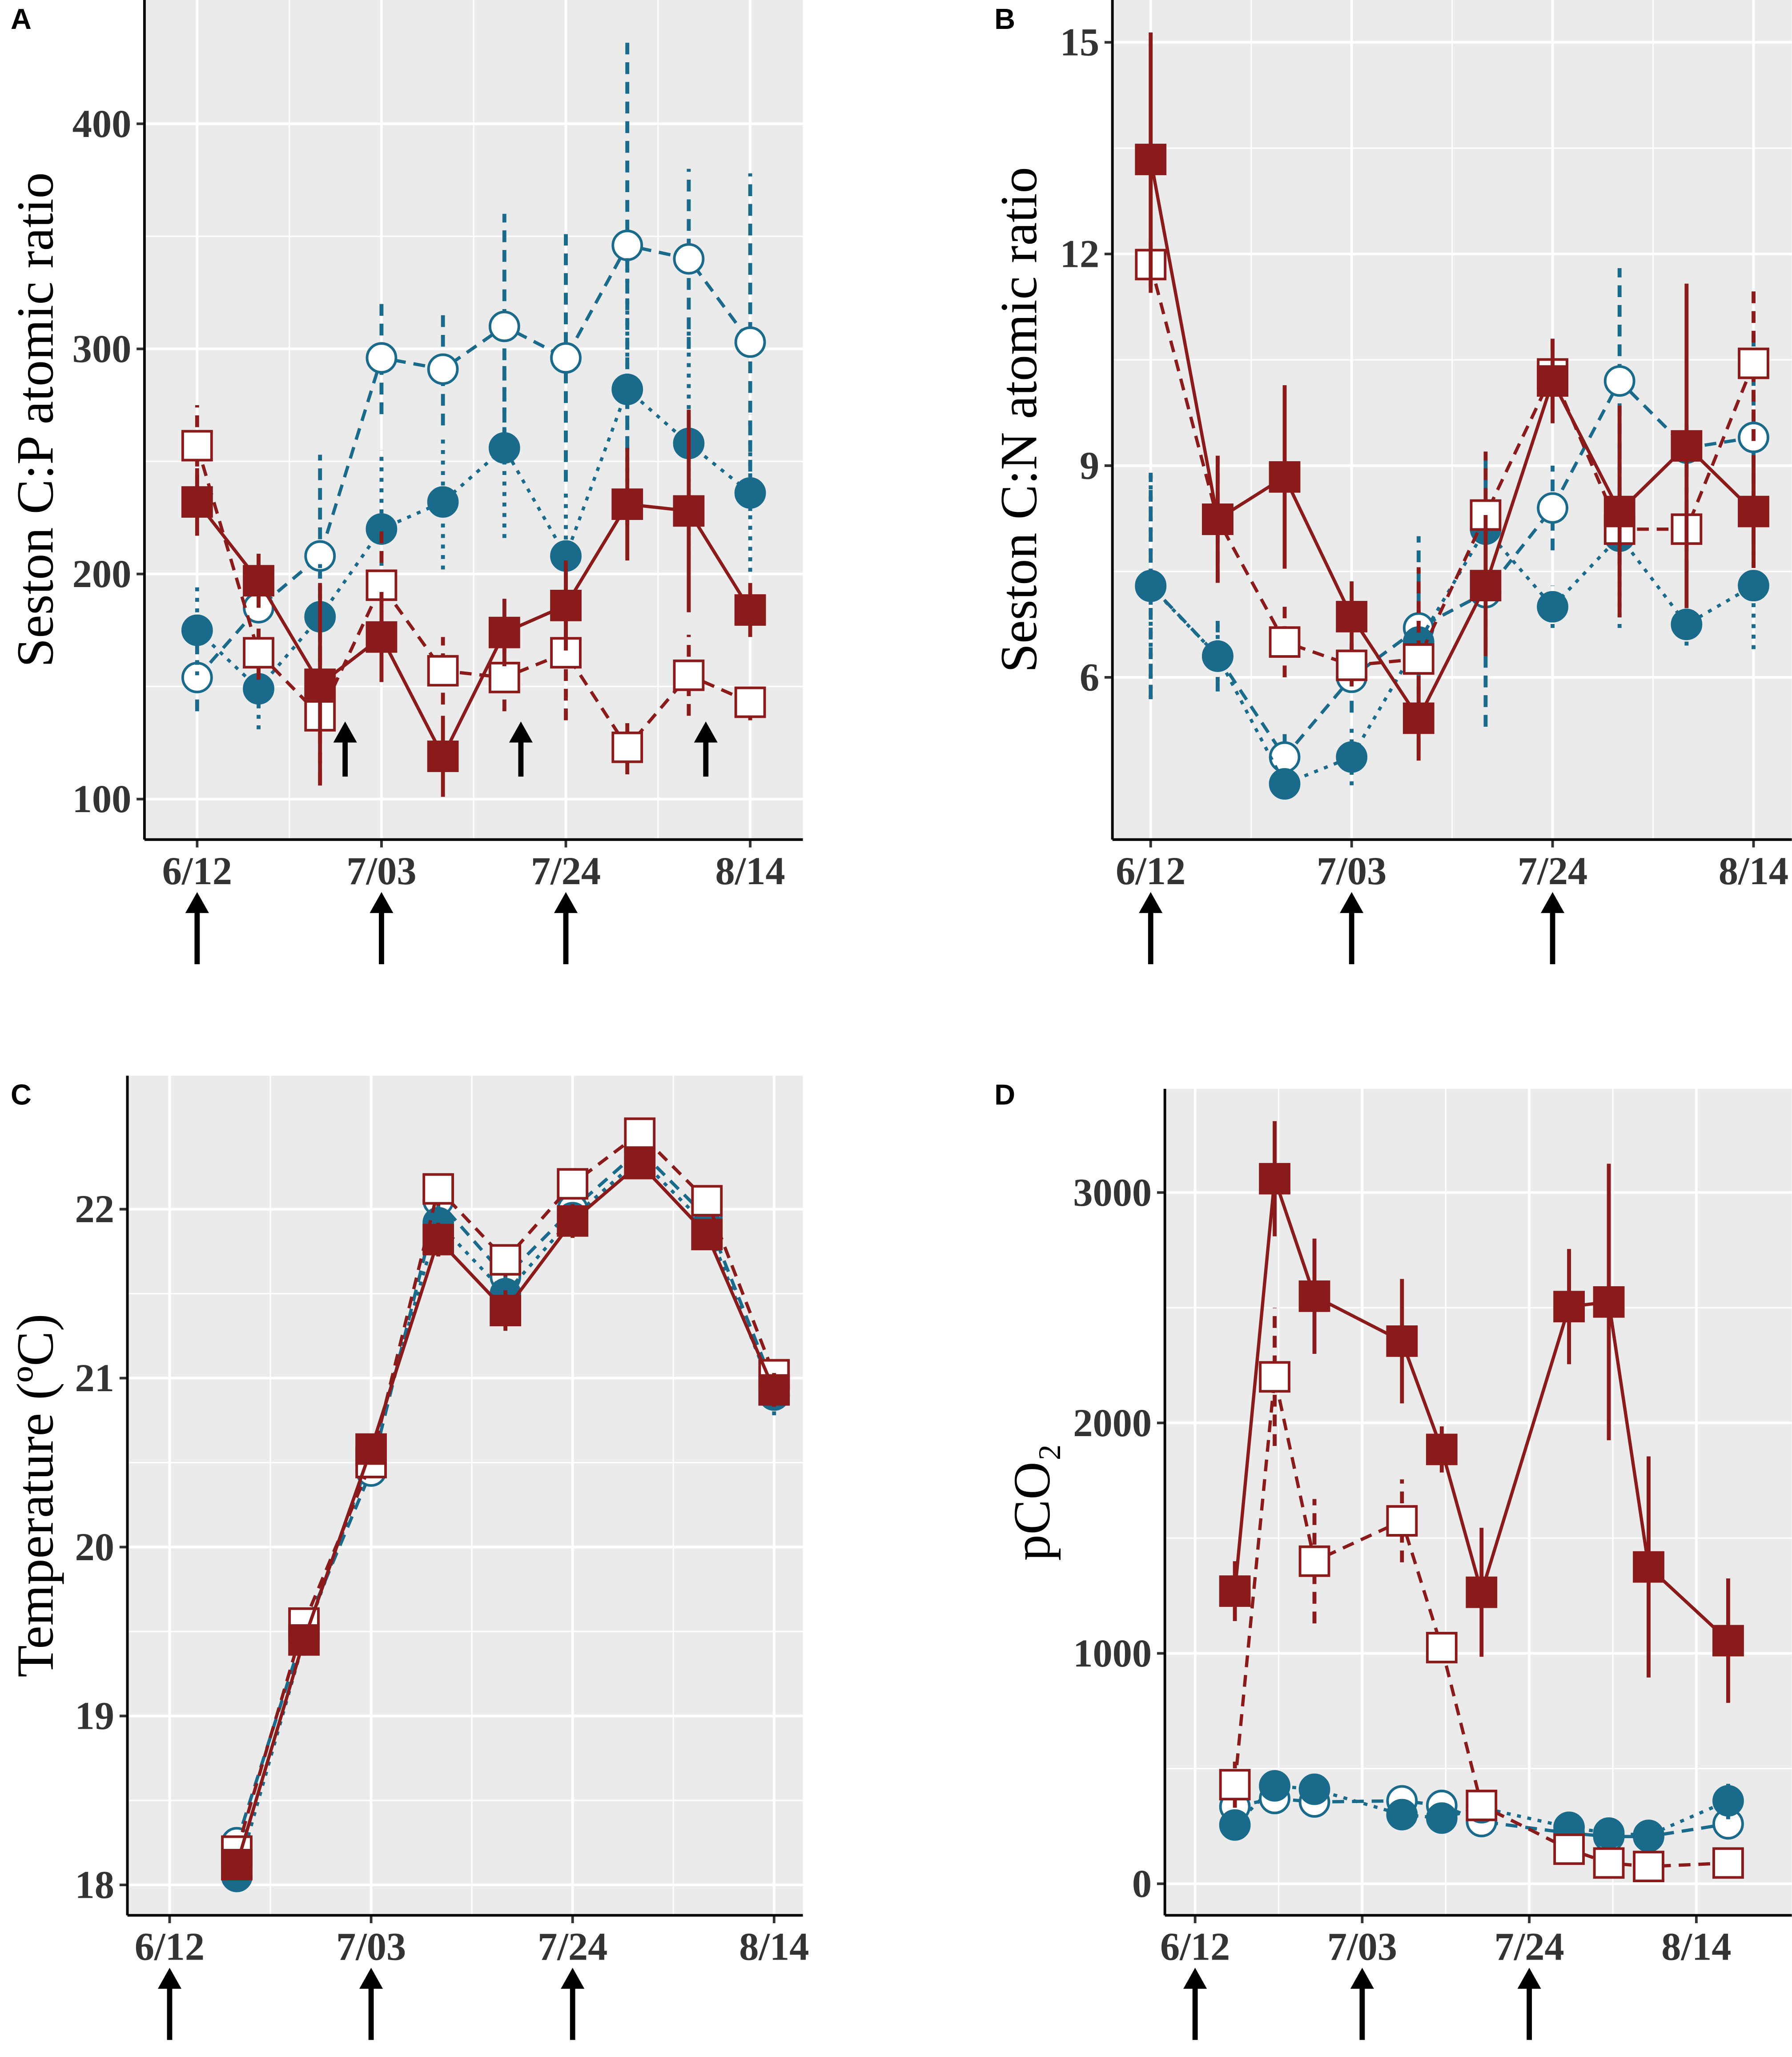 This screenshot has width=1792, height=2057. I want to click on y-tick-label: 19, so click(94, 1716).